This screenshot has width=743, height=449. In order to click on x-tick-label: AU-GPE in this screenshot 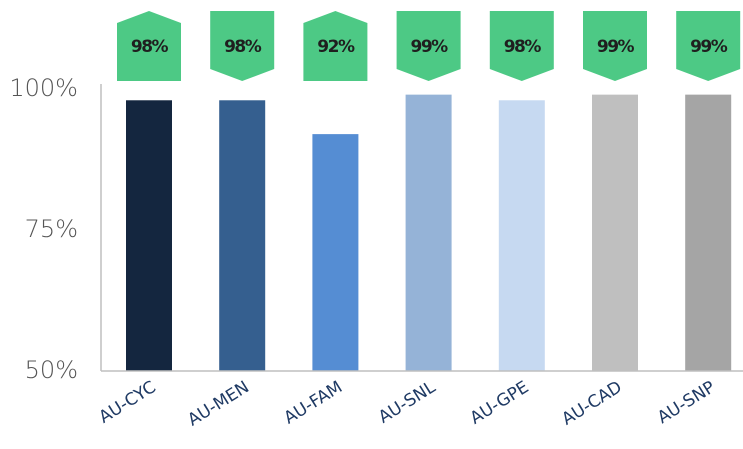, I will do `click(500, 402)`.